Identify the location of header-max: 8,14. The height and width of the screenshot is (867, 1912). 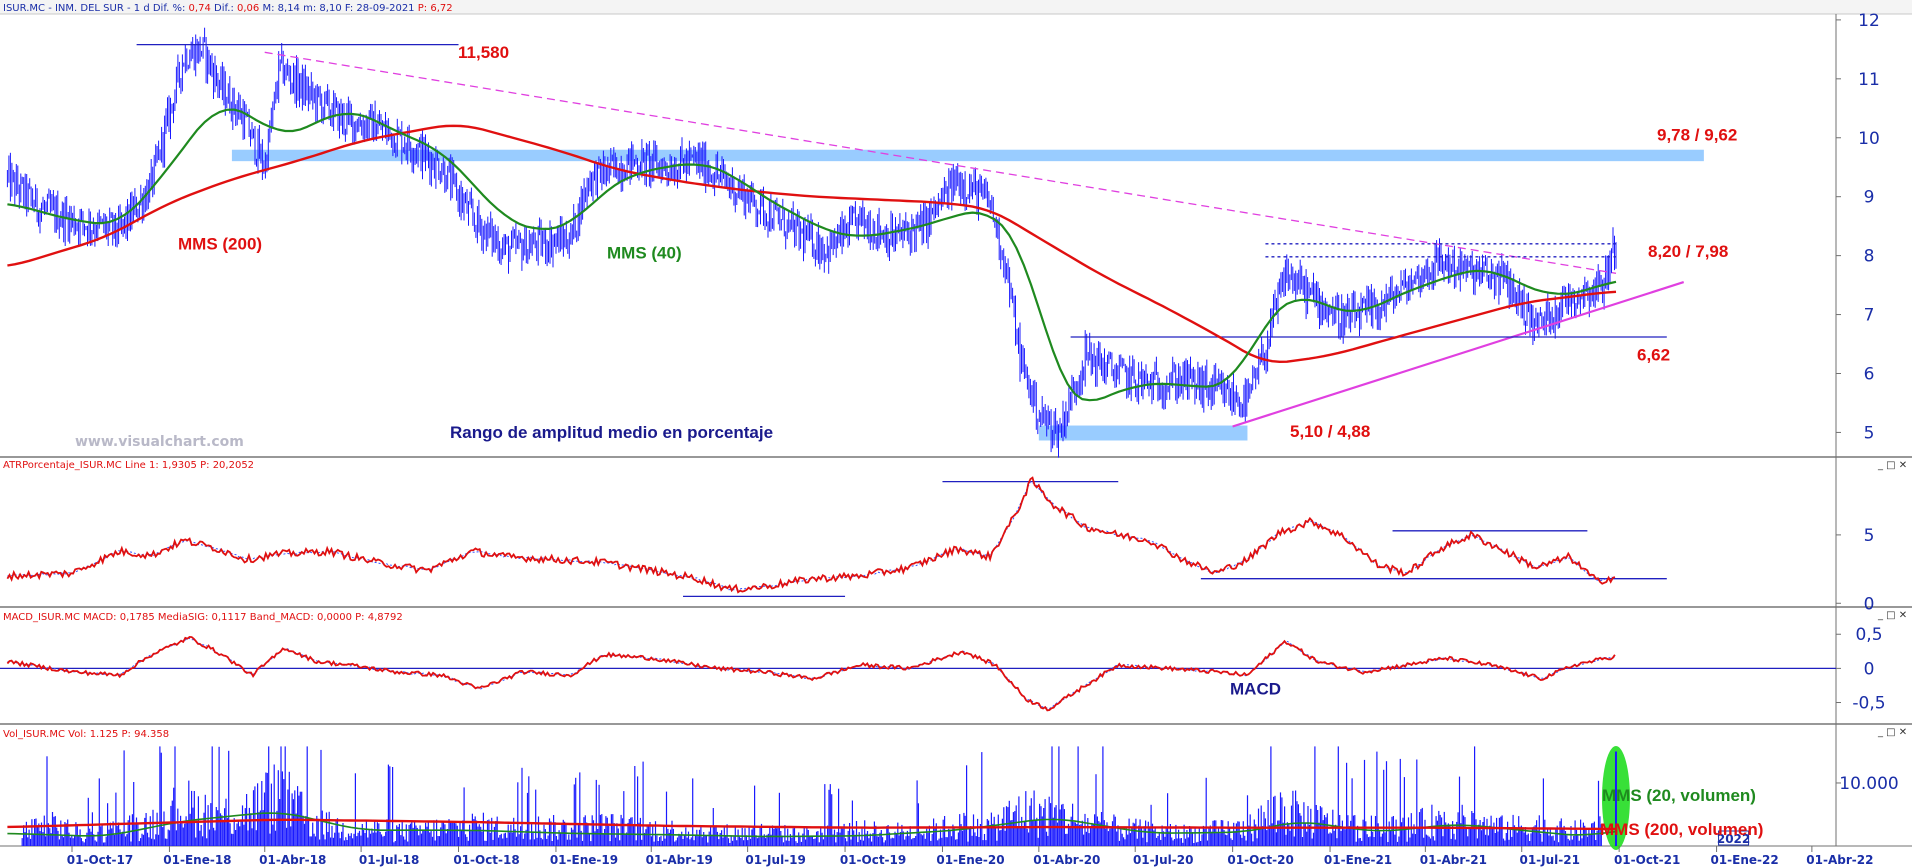
(289, 8).